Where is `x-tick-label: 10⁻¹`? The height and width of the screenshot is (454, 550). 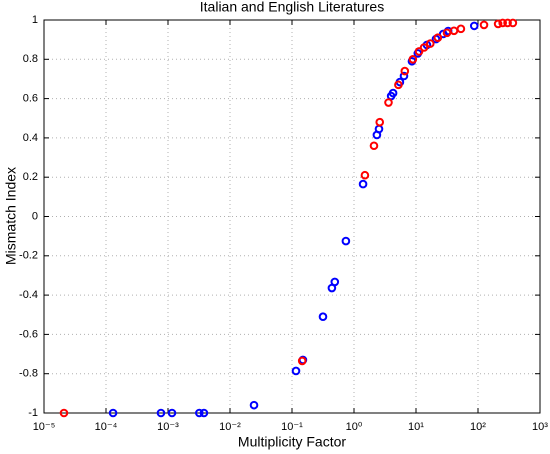 x-tick-label: 10⁻¹ is located at coordinates (292, 427).